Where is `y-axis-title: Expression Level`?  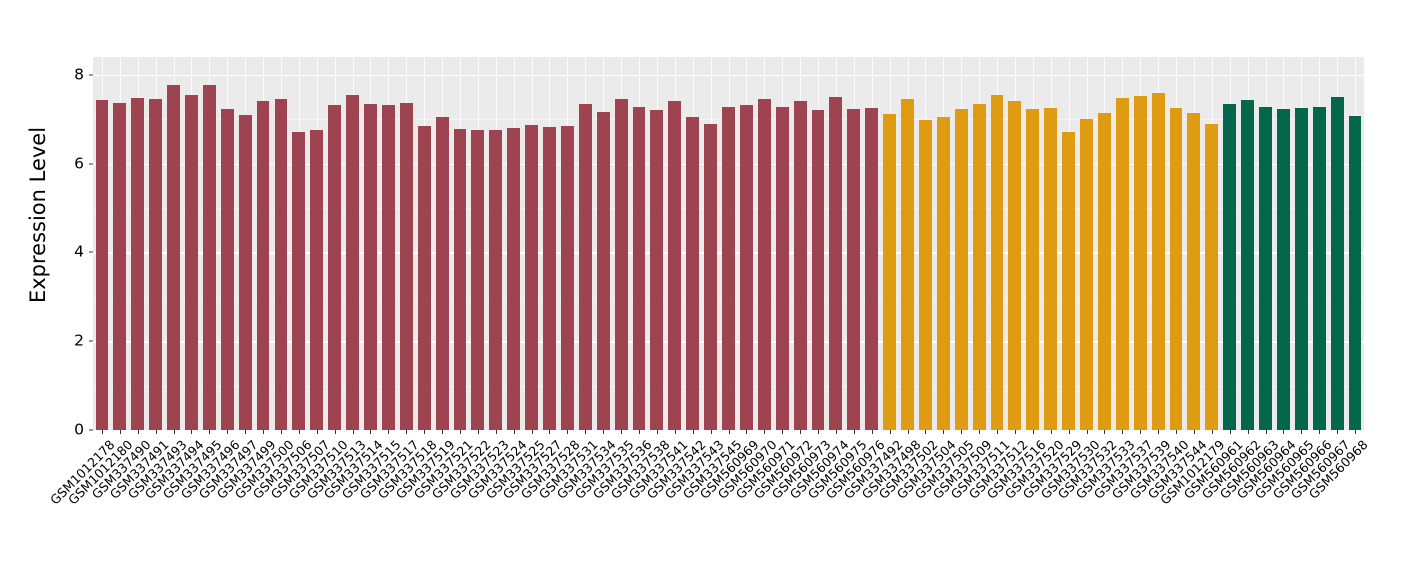
y-axis-title: Expression Level is located at coordinates (38, 215).